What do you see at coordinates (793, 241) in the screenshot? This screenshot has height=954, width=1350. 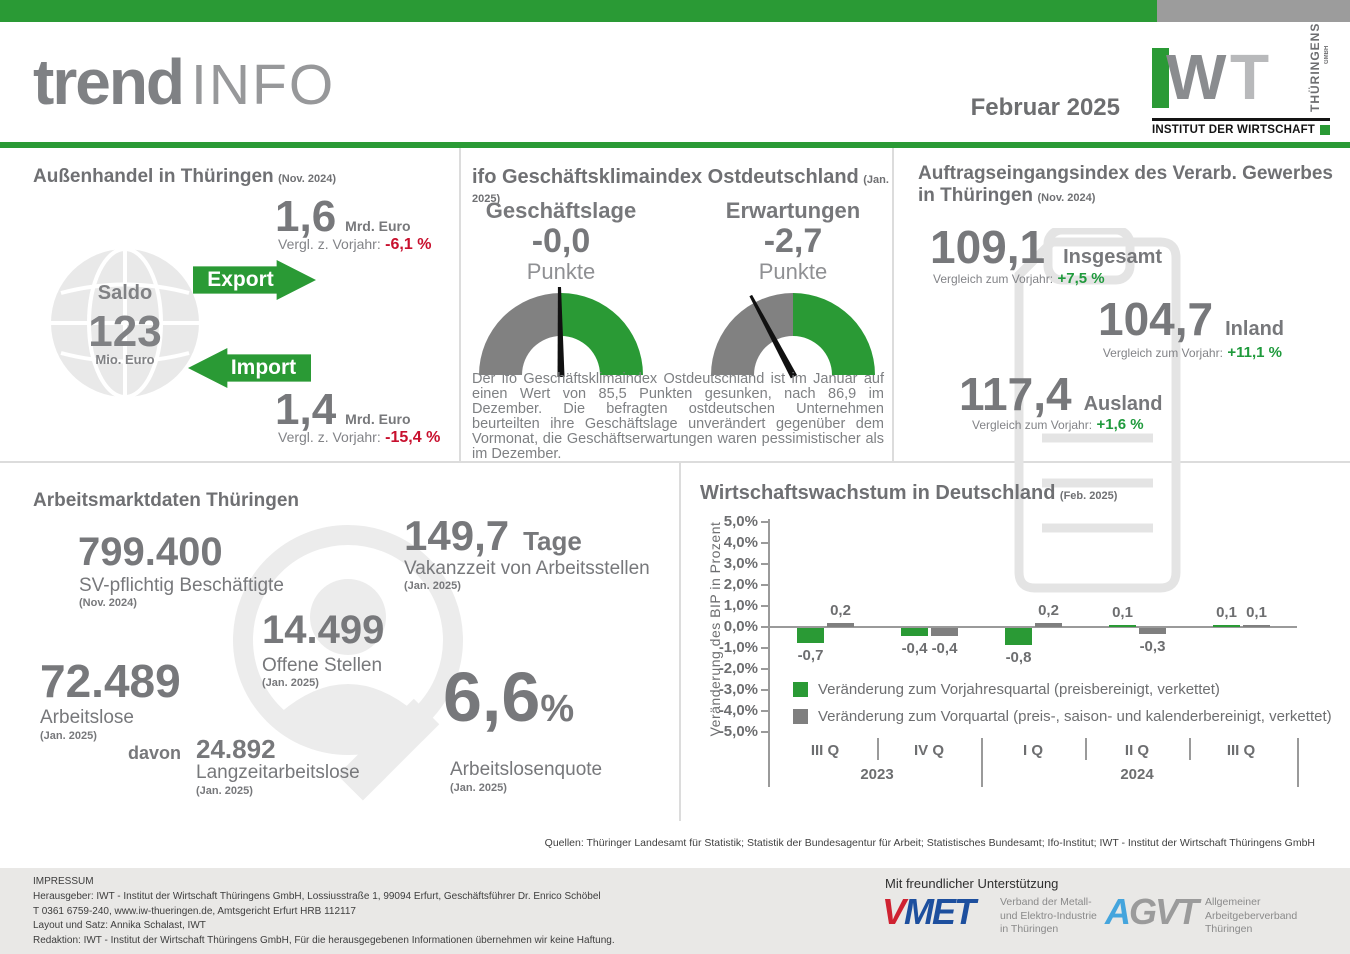 I see `gauge2-value: -2,7` at bounding box center [793, 241].